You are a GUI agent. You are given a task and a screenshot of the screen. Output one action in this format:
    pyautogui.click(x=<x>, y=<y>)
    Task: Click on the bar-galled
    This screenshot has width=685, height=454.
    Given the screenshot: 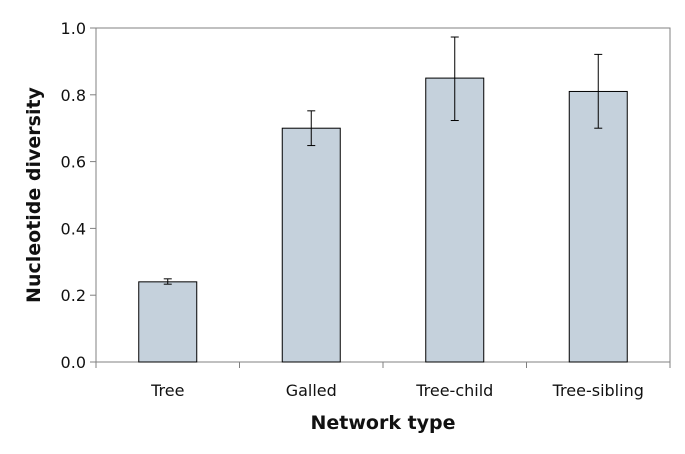 What is the action you would take?
    pyautogui.click(x=311, y=245)
    